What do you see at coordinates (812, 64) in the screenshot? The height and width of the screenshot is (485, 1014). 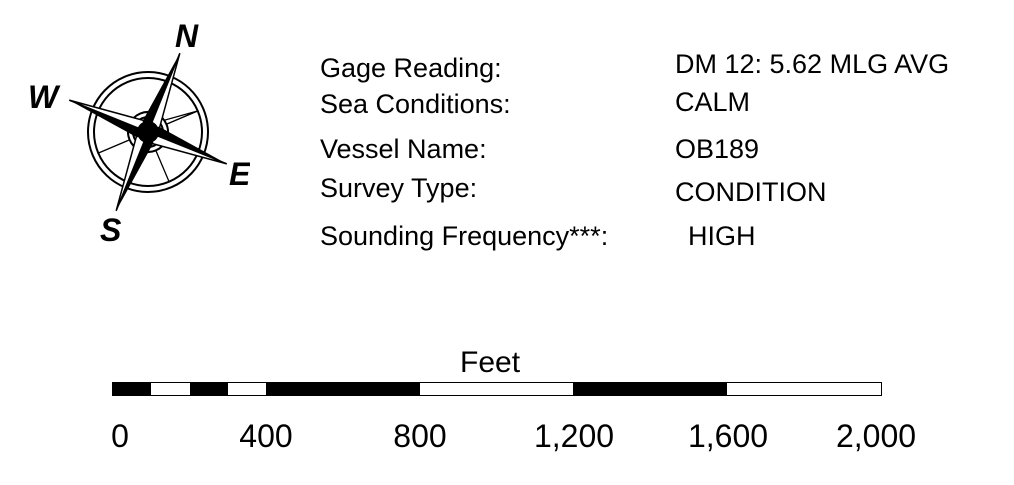 I see `gage-reading-value: DM 12: 5.62 MLG AVG` at bounding box center [812, 64].